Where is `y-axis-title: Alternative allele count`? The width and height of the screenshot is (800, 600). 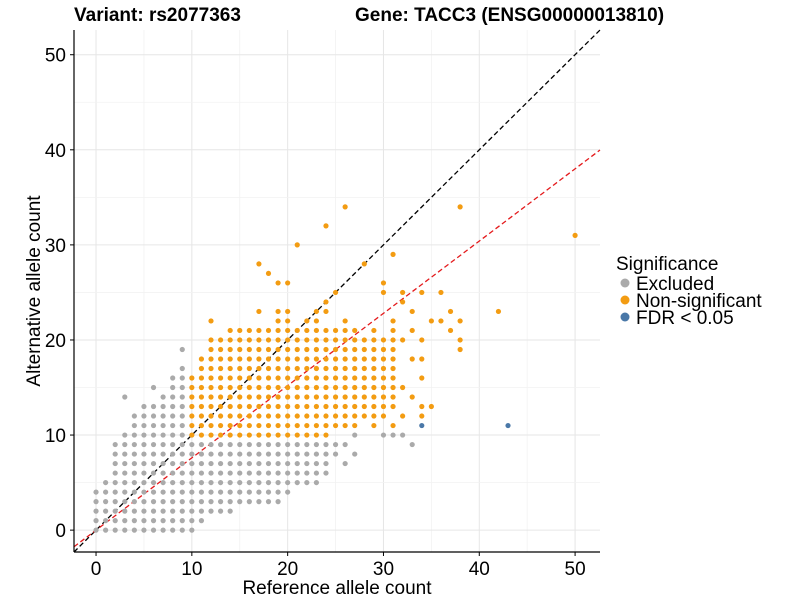 y-axis-title: Alternative allele count is located at coordinates (34, 291).